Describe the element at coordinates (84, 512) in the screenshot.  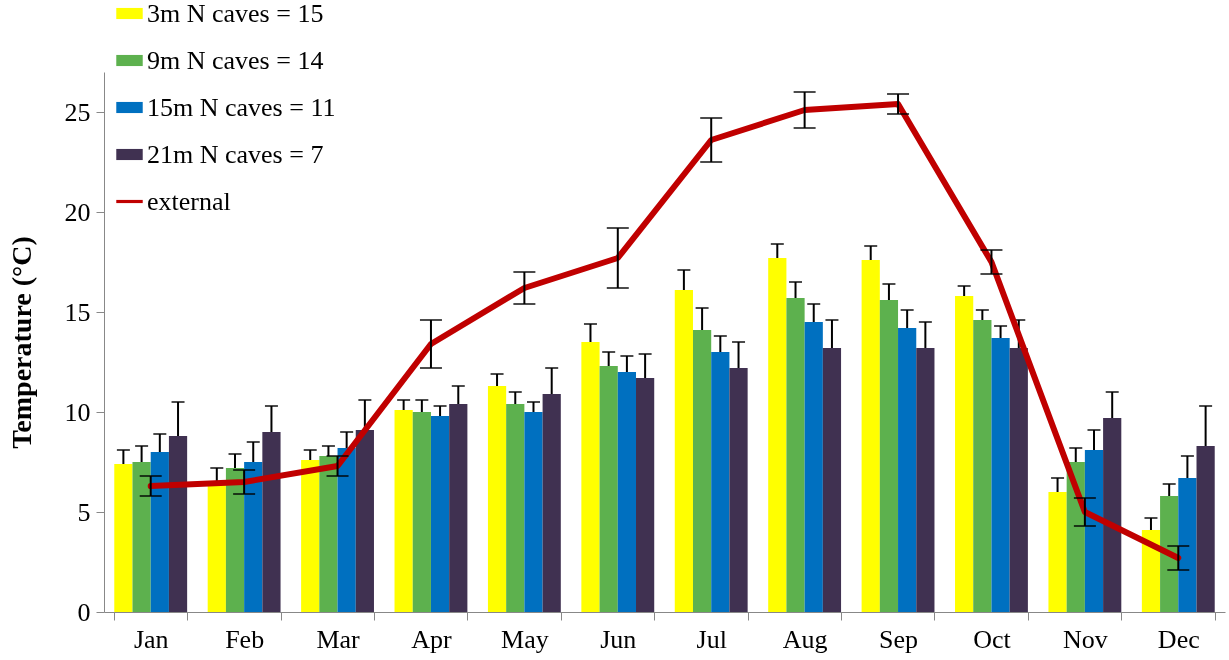
I see `y-tick-label: 5` at that location.